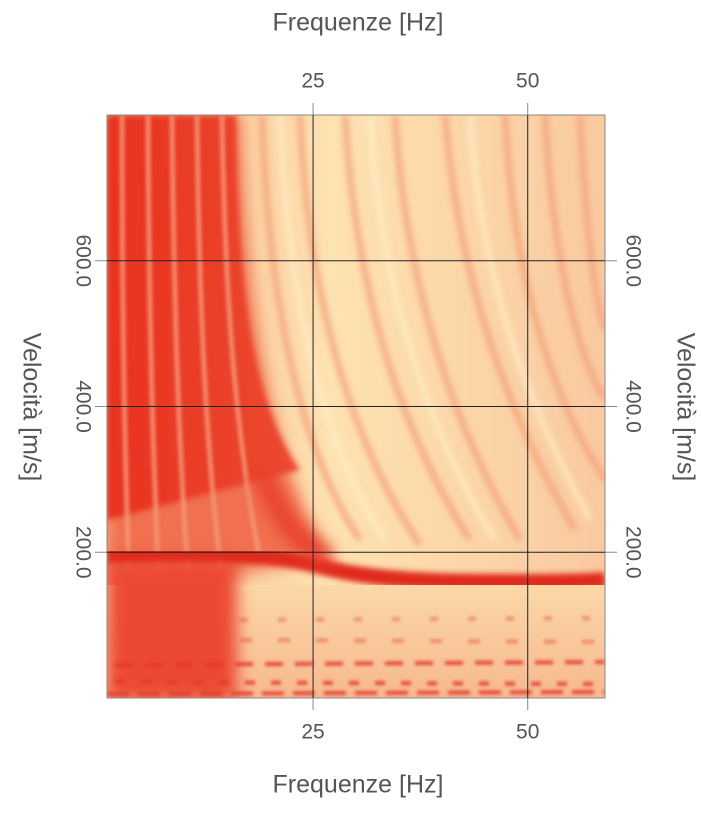 This screenshot has height=814, width=701. What do you see at coordinates (31, 407) in the screenshot?
I see `y-axis-label-left: Velocità [m/s]` at bounding box center [31, 407].